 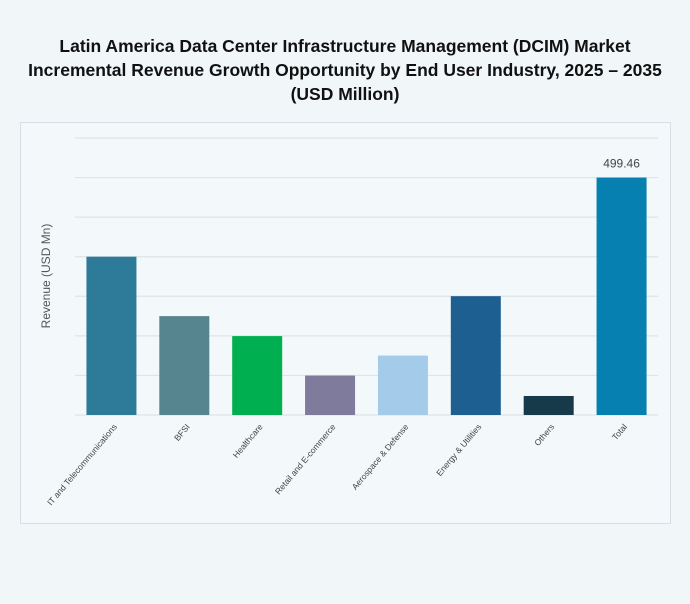 What do you see at coordinates (257, 375) in the screenshot?
I see `bar-healthcare` at bounding box center [257, 375].